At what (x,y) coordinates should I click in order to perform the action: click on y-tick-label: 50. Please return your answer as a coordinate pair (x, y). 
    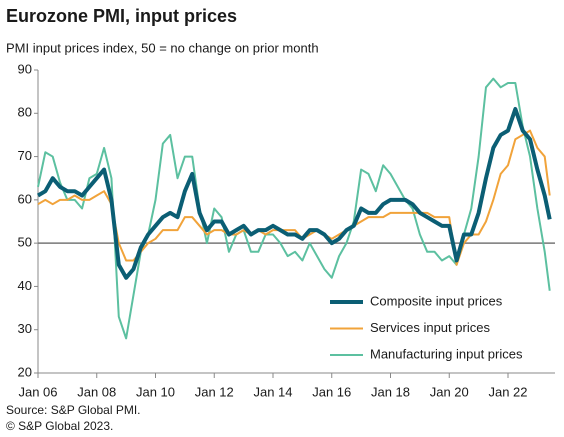
    Looking at the image, I should click on (25, 242).